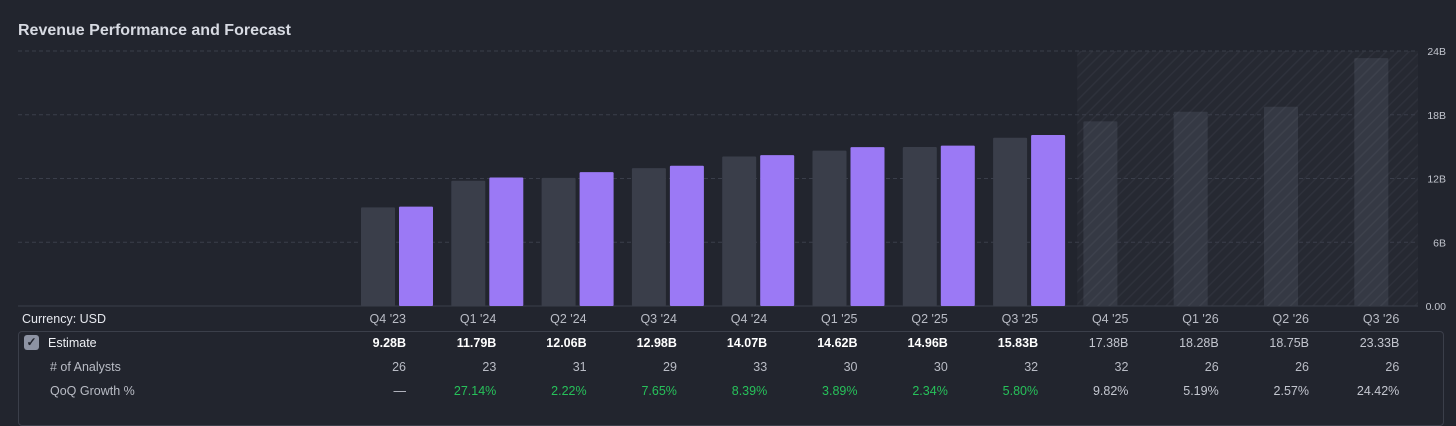 This screenshot has height=426, width=1456. Describe the element at coordinates (92, 391) in the screenshot. I see `growth-label: QoQ Growth %` at that location.